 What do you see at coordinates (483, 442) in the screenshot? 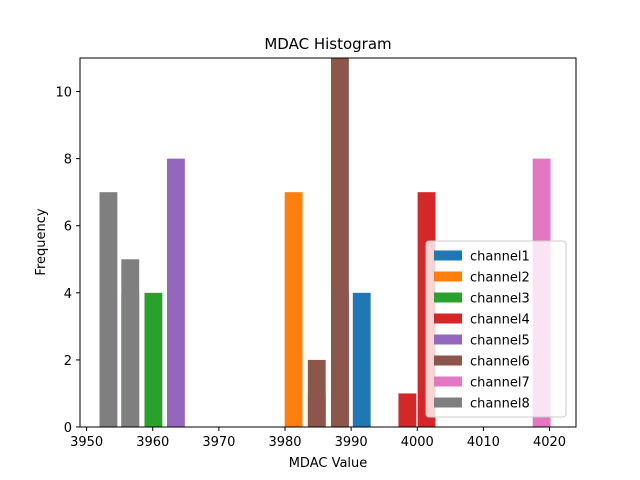
I see `x-tick-label: 4010` at bounding box center [483, 442].